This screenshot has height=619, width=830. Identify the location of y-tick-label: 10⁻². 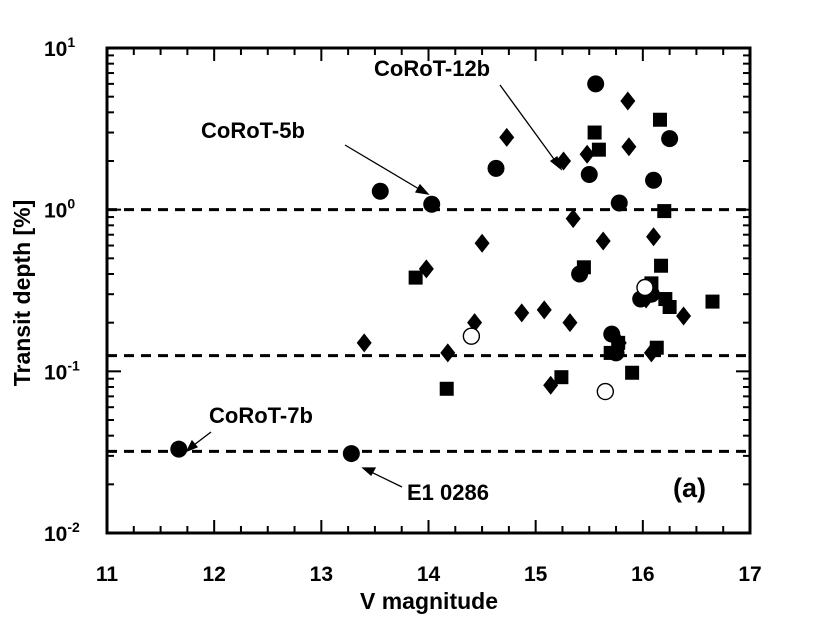
(62, 532).